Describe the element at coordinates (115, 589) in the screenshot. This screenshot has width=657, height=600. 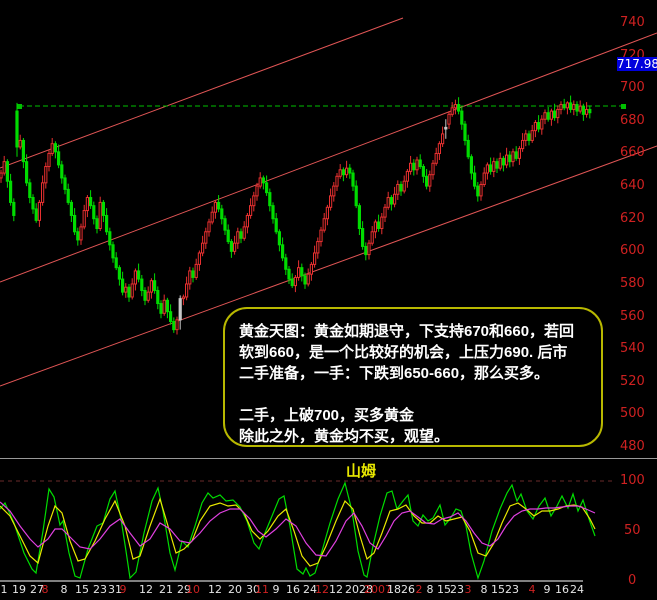
I see `date-axis-day-label: 31` at that location.